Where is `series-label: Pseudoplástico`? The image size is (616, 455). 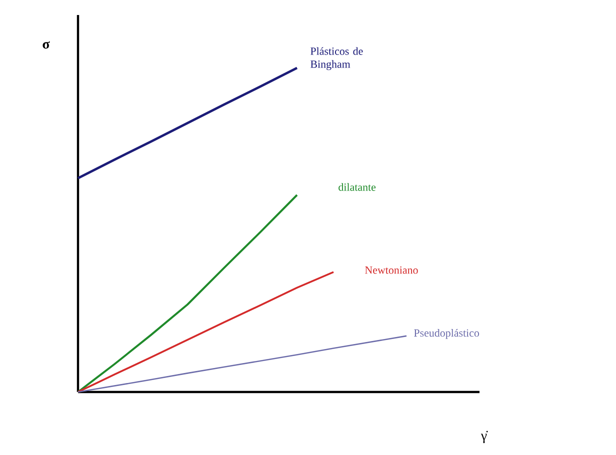
series-label: Pseudoplástico is located at coordinates (447, 333).